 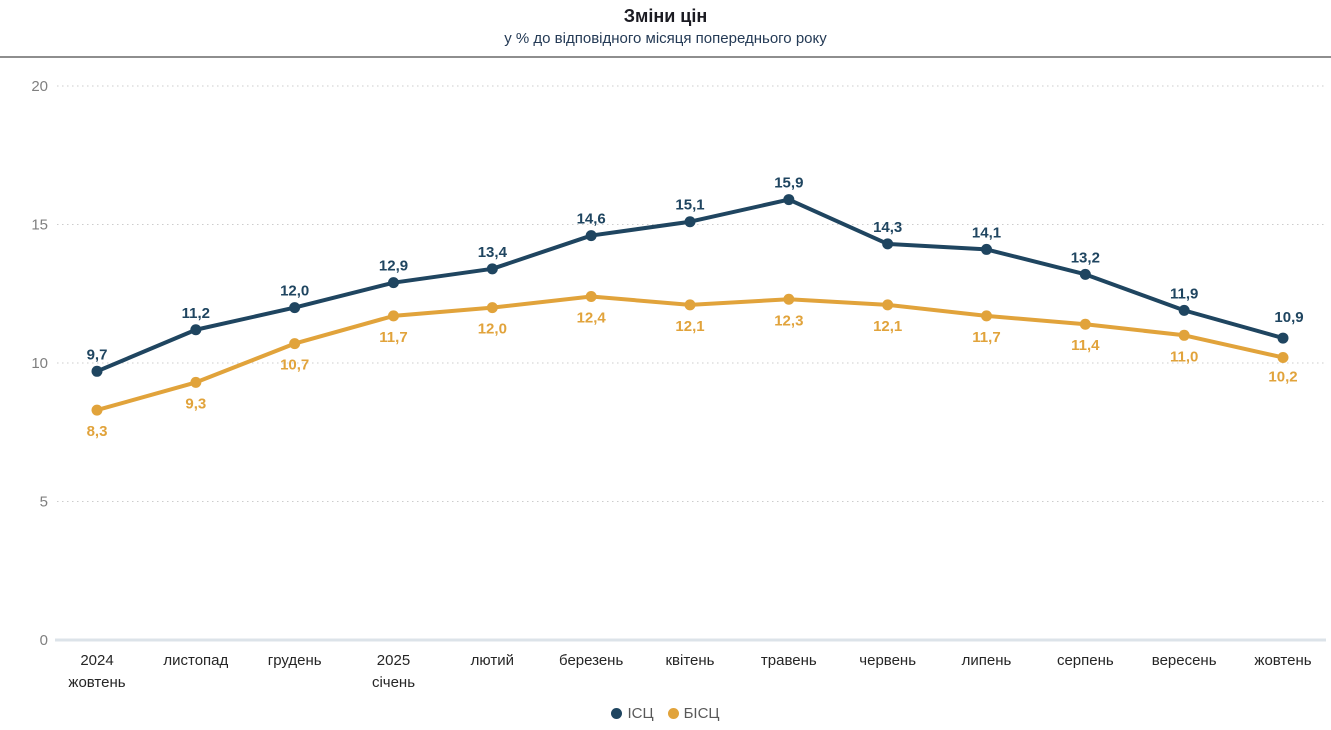 What do you see at coordinates (1282, 376) in the screenshot?
I see `data-label-БІСЦ: 10,2` at bounding box center [1282, 376].